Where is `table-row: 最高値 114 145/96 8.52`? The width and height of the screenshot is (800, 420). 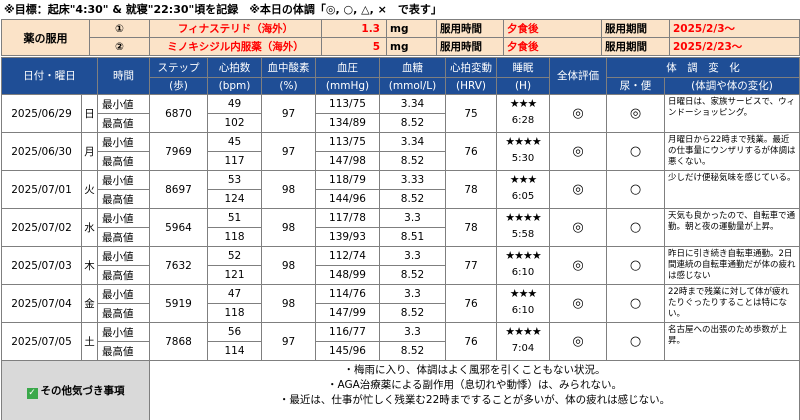
table-row: 最高値 114 145/96 8.52 is located at coordinates (401, 351).